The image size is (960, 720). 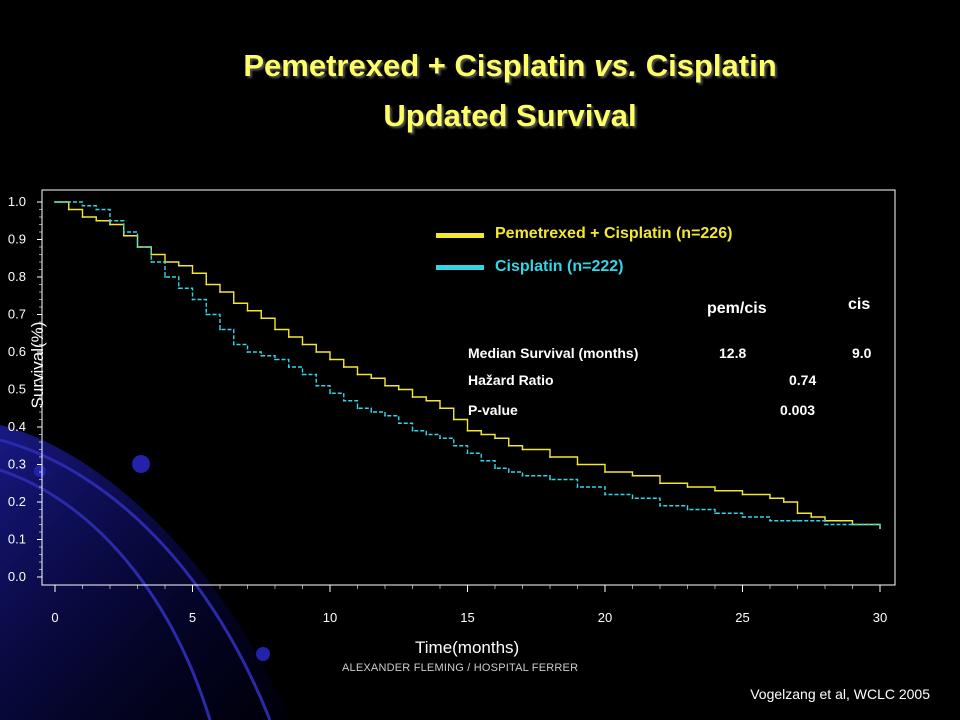 What do you see at coordinates (460, 267) in the screenshot?
I see `legend-line-cis` at bounding box center [460, 267].